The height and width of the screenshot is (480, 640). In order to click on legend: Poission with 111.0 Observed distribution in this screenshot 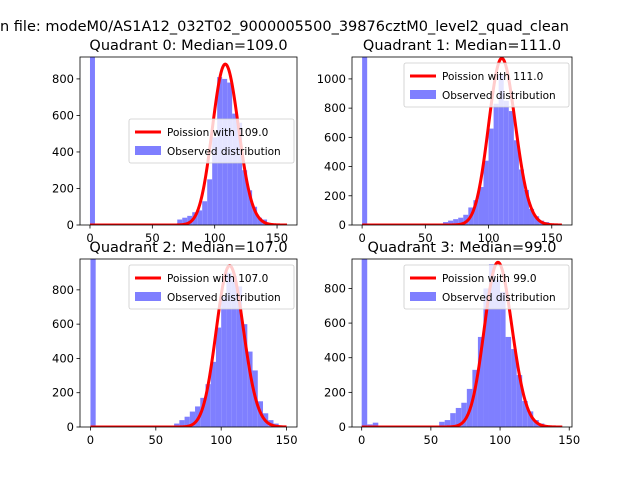, I will do `click(486, 85)`.